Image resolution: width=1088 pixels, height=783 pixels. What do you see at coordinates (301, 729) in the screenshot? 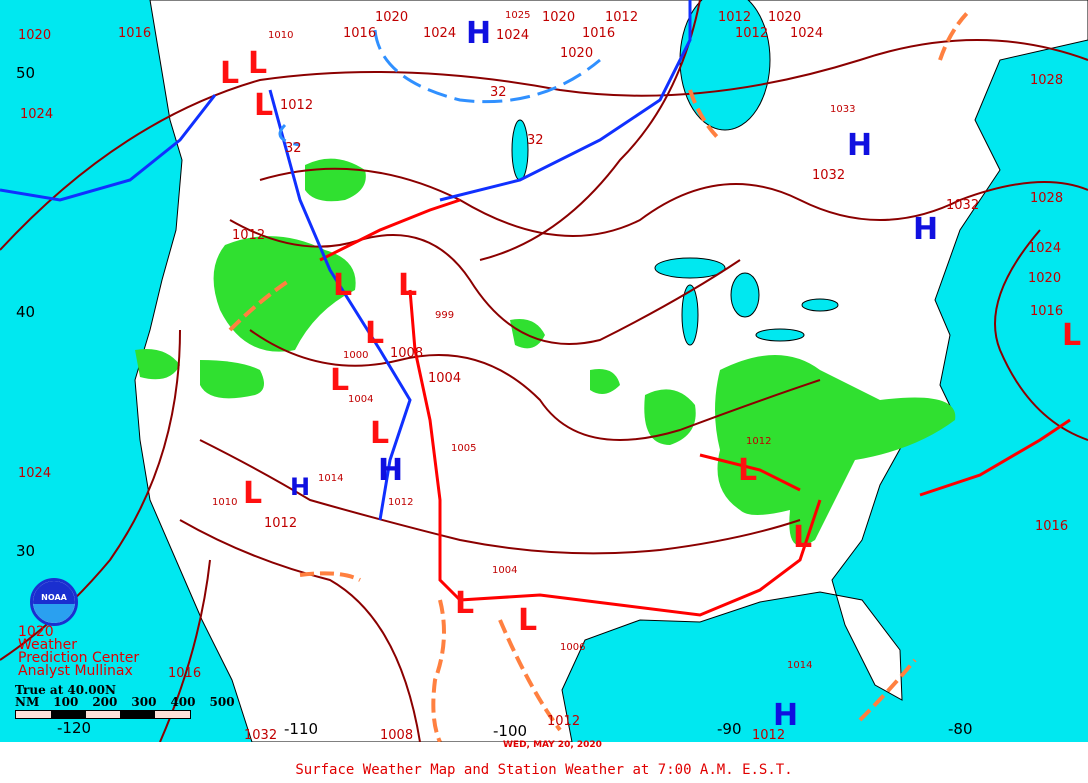
I see `longitude-label: -110` at bounding box center [301, 729].